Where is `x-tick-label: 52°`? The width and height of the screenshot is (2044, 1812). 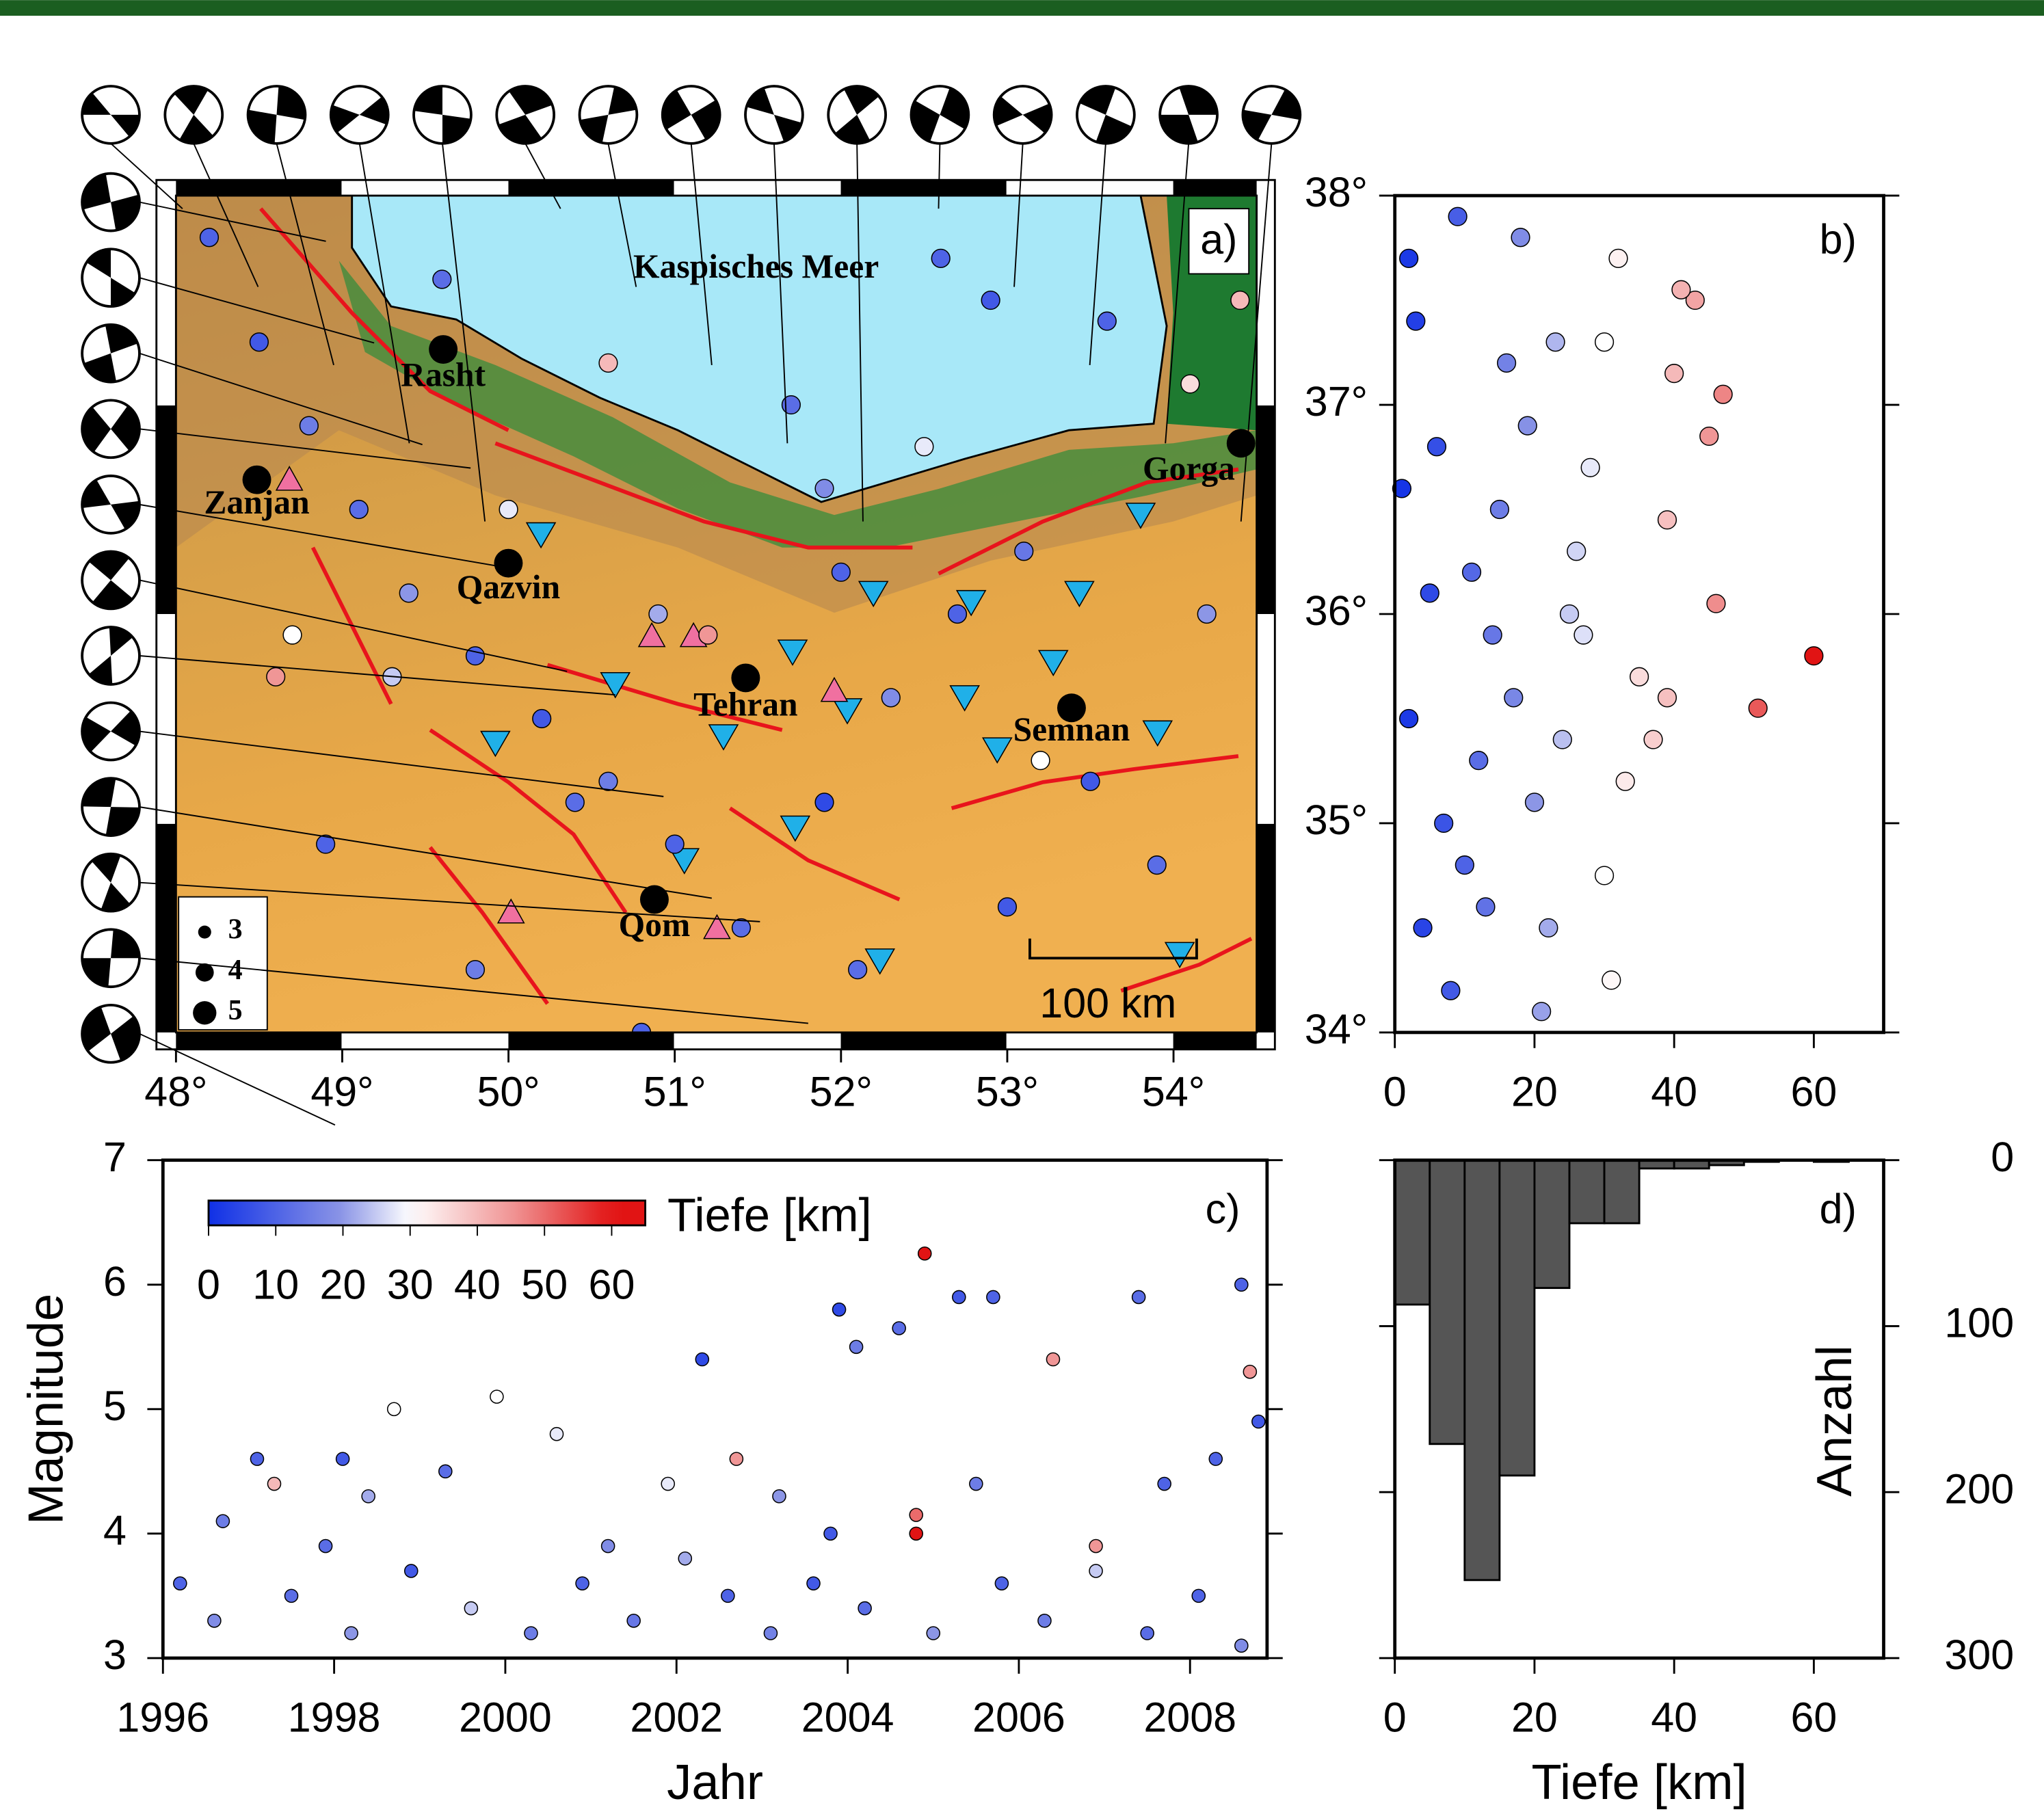 x-tick-label: 52° is located at coordinates (841, 1092).